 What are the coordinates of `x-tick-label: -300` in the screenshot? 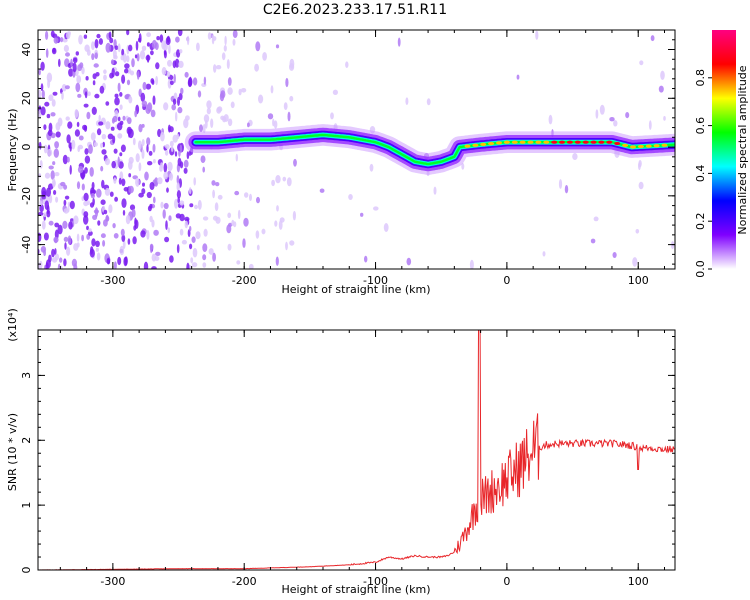 It's located at (112, 581).